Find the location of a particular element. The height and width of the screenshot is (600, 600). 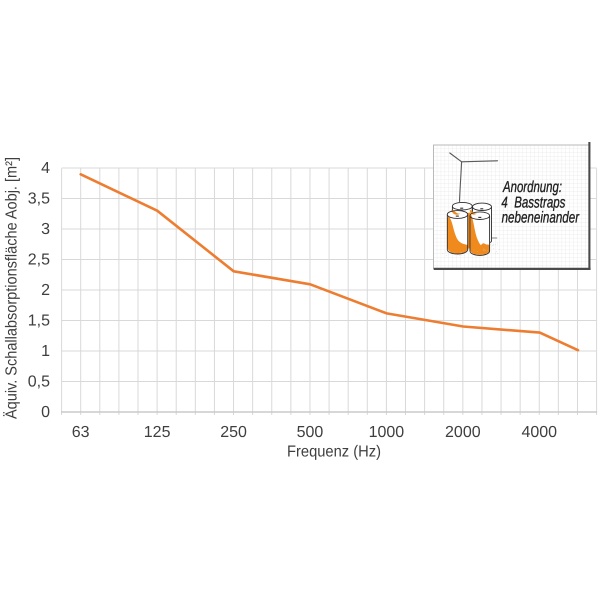

svg-text: 500 is located at coordinates (310, 432).